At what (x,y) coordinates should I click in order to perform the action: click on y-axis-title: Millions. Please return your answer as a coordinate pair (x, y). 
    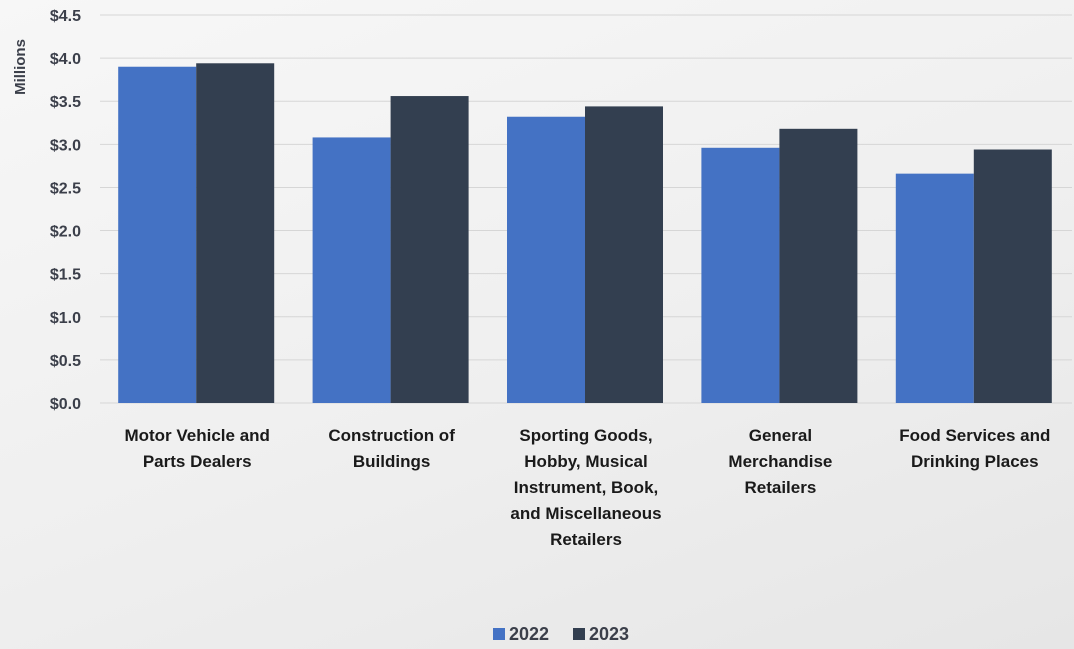
    Looking at the image, I should click on (20, 67).